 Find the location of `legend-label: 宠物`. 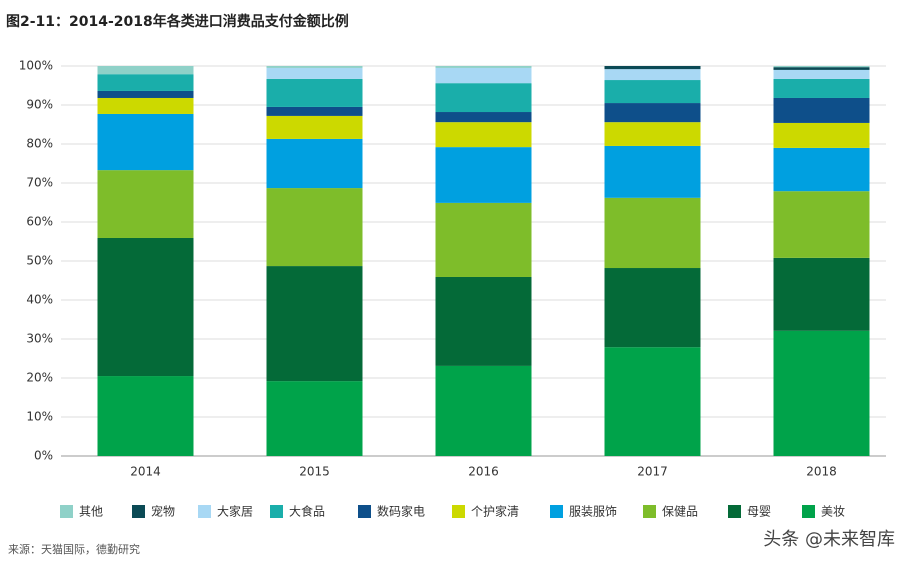

legend-label: 宠物 is located at coordinates (163, 511).